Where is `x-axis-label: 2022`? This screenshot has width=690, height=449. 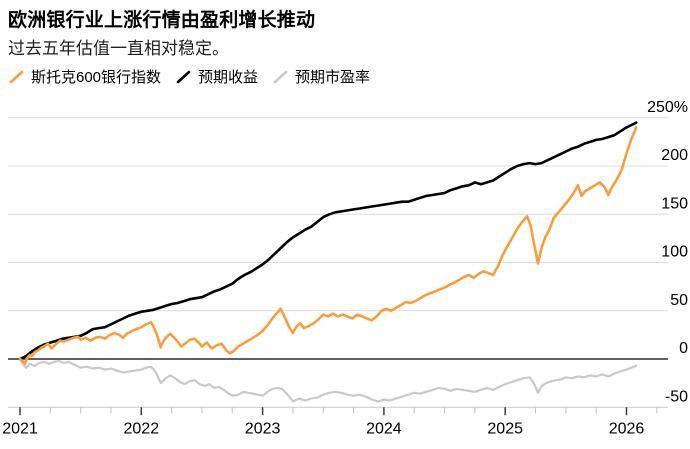 x-axis-label: 2022 is located at coordinates (142, 428).